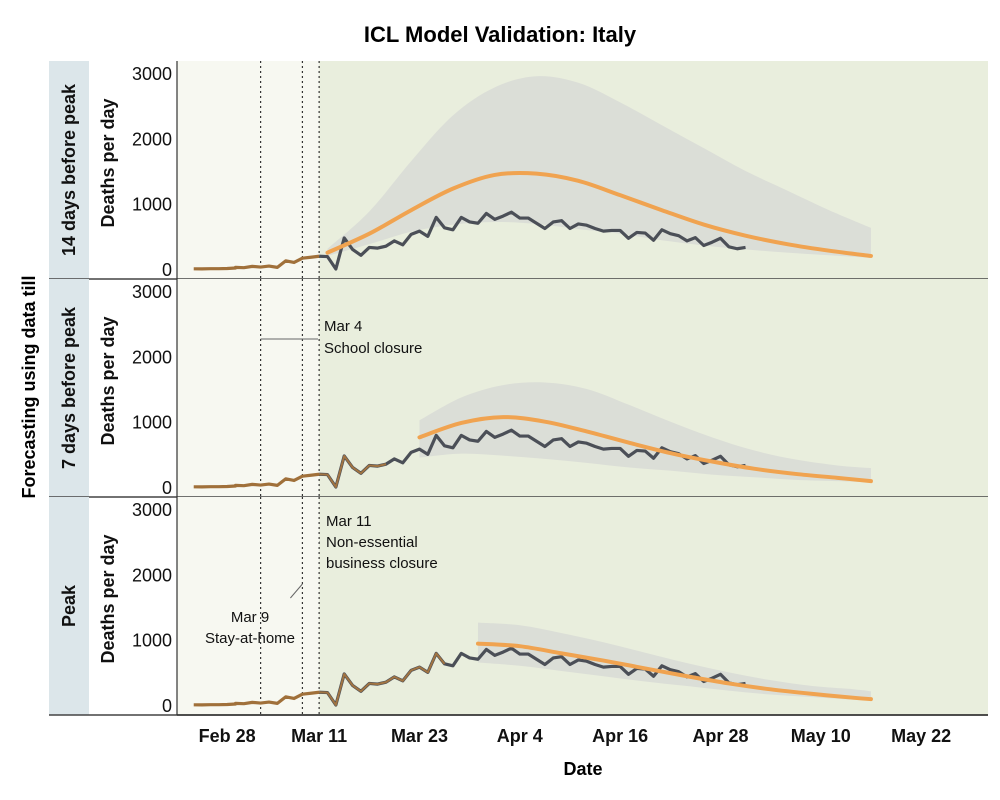 The height and width of the screenshot is (800, 1000). I want to click on x-axis-label: Date, so click(582, 769).